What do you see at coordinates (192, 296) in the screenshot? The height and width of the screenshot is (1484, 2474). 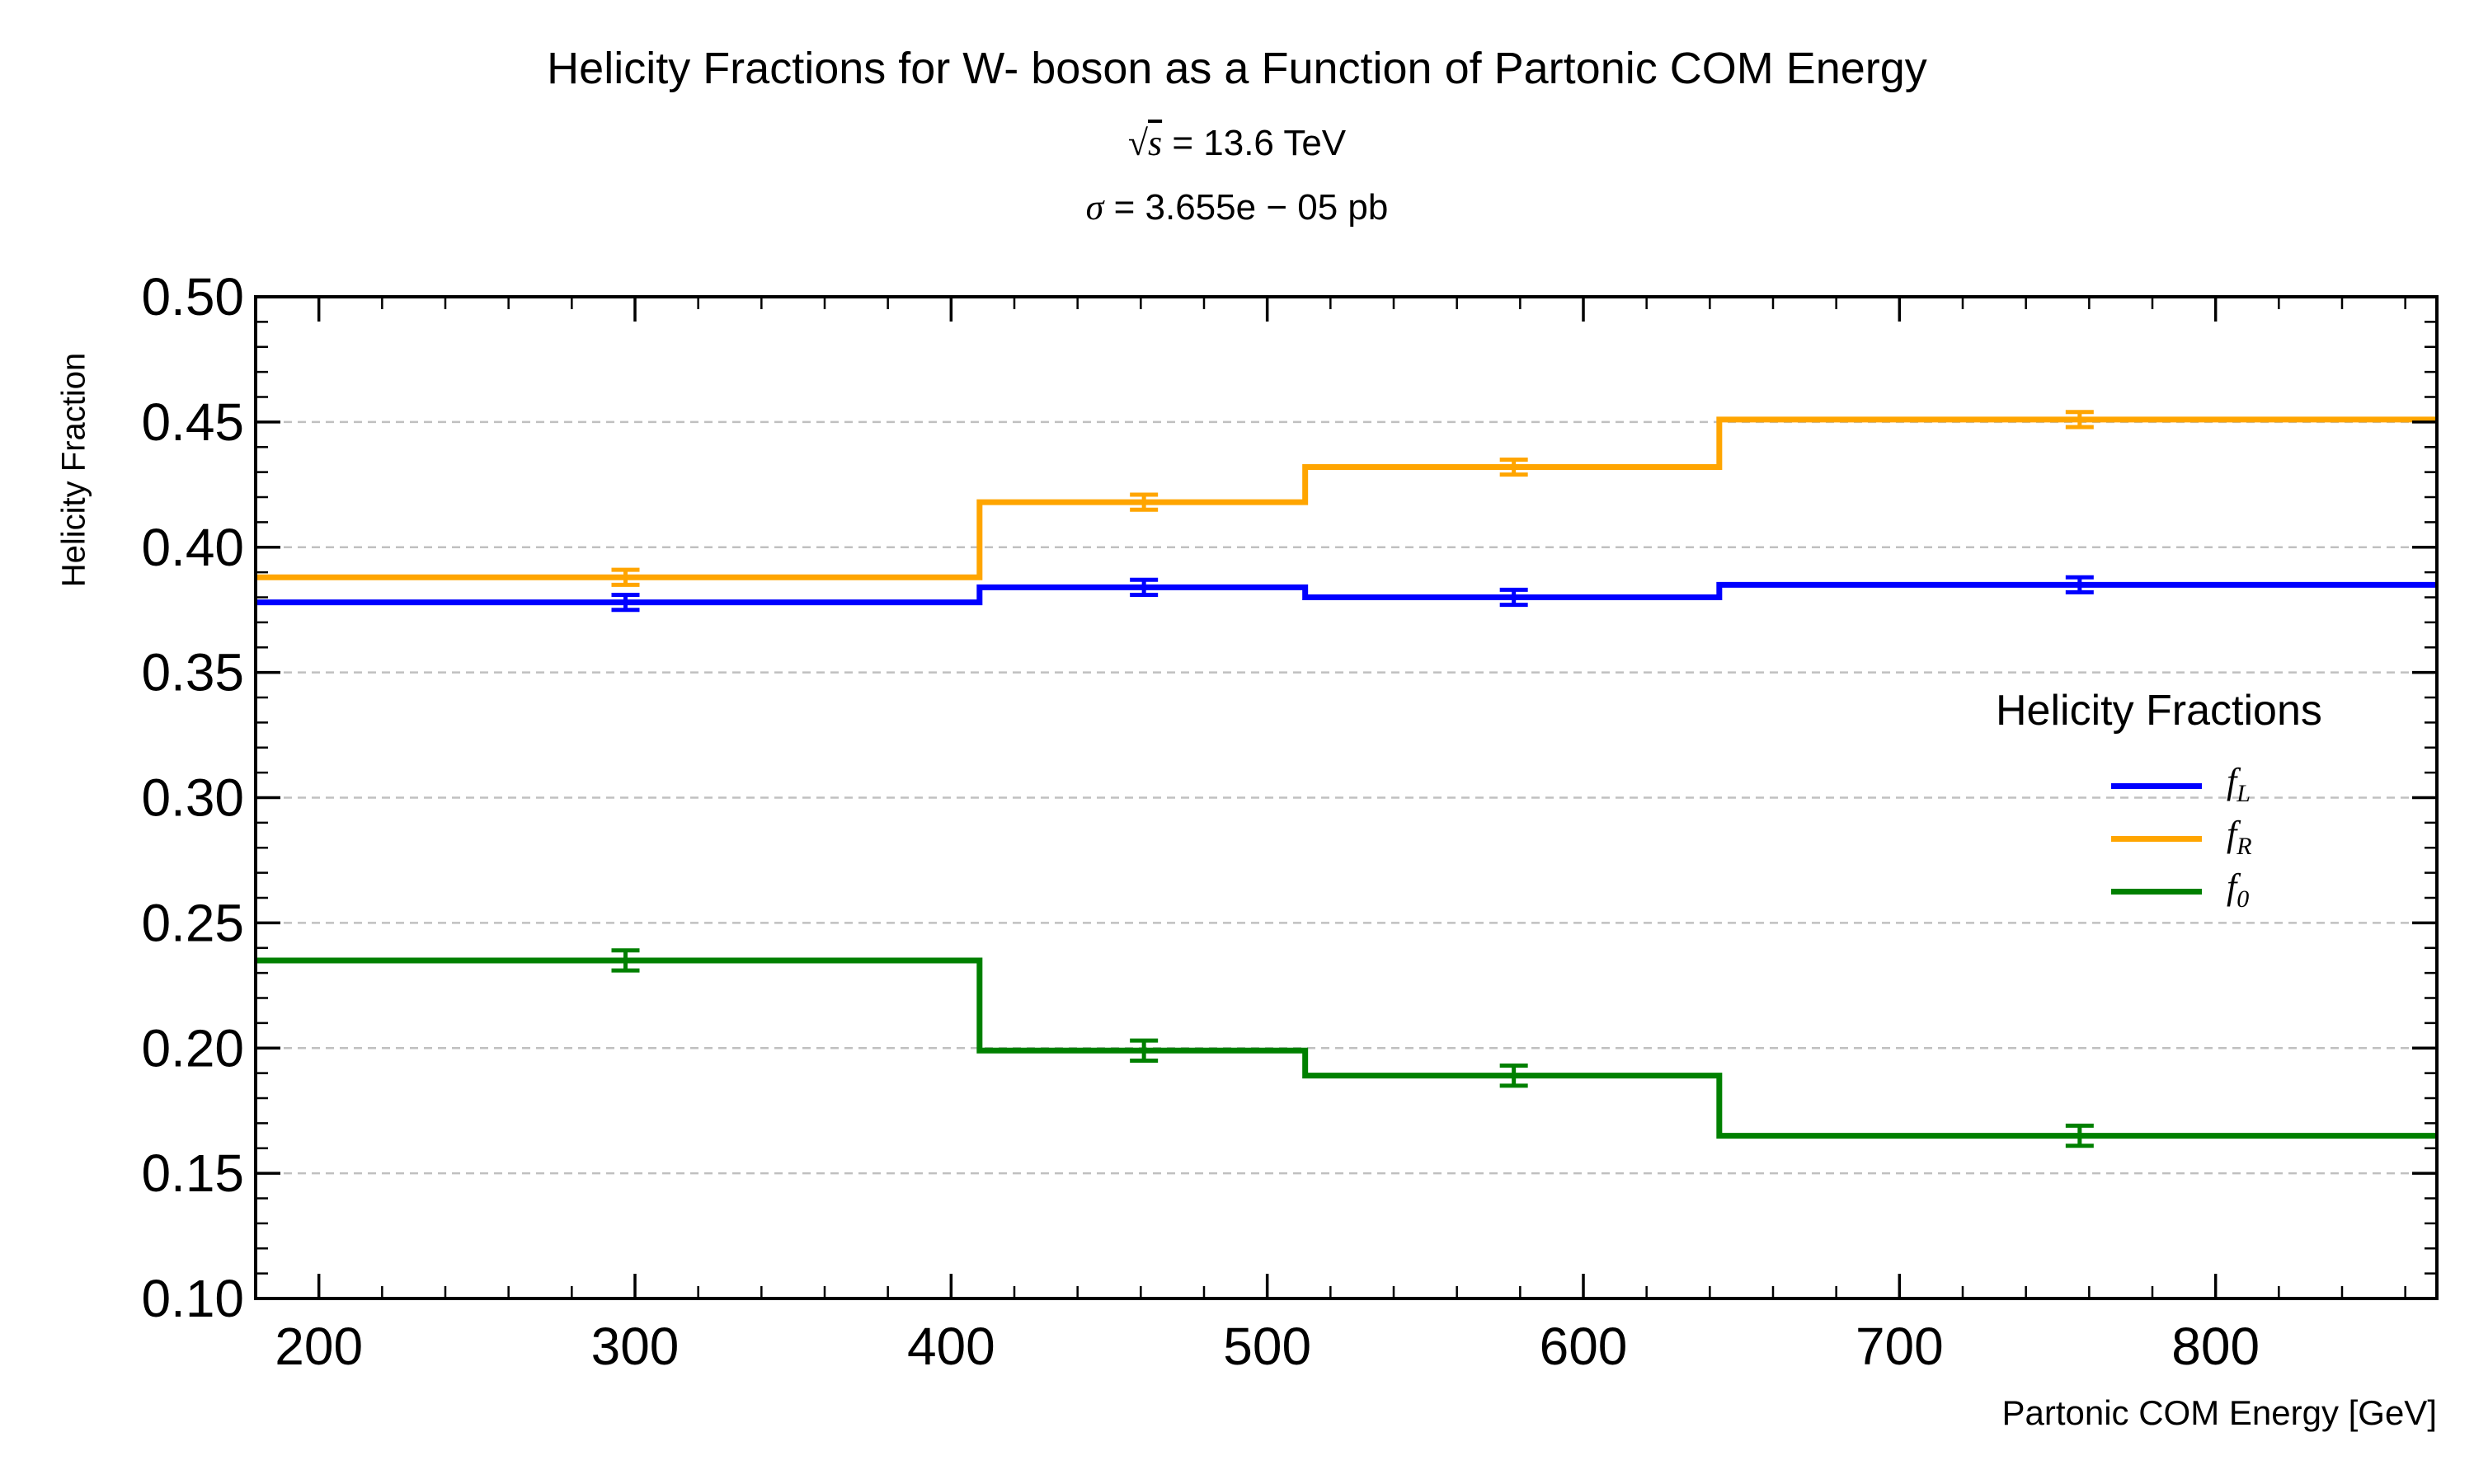 I see `y-tick-label: 0.50` at bounding box center [192, 296].